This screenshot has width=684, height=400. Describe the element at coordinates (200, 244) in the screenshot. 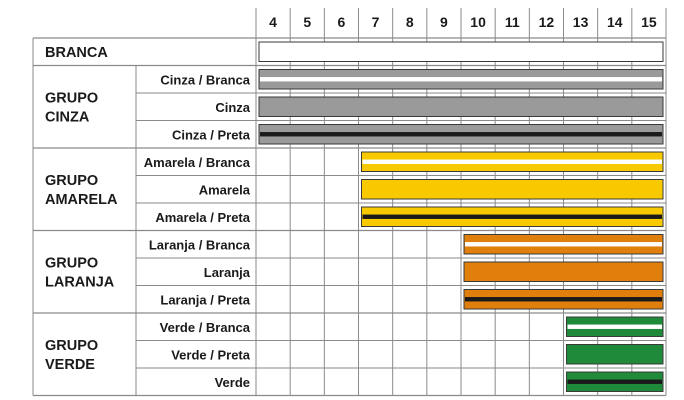

I see `belt-label: Laranja / Branca` at that location.